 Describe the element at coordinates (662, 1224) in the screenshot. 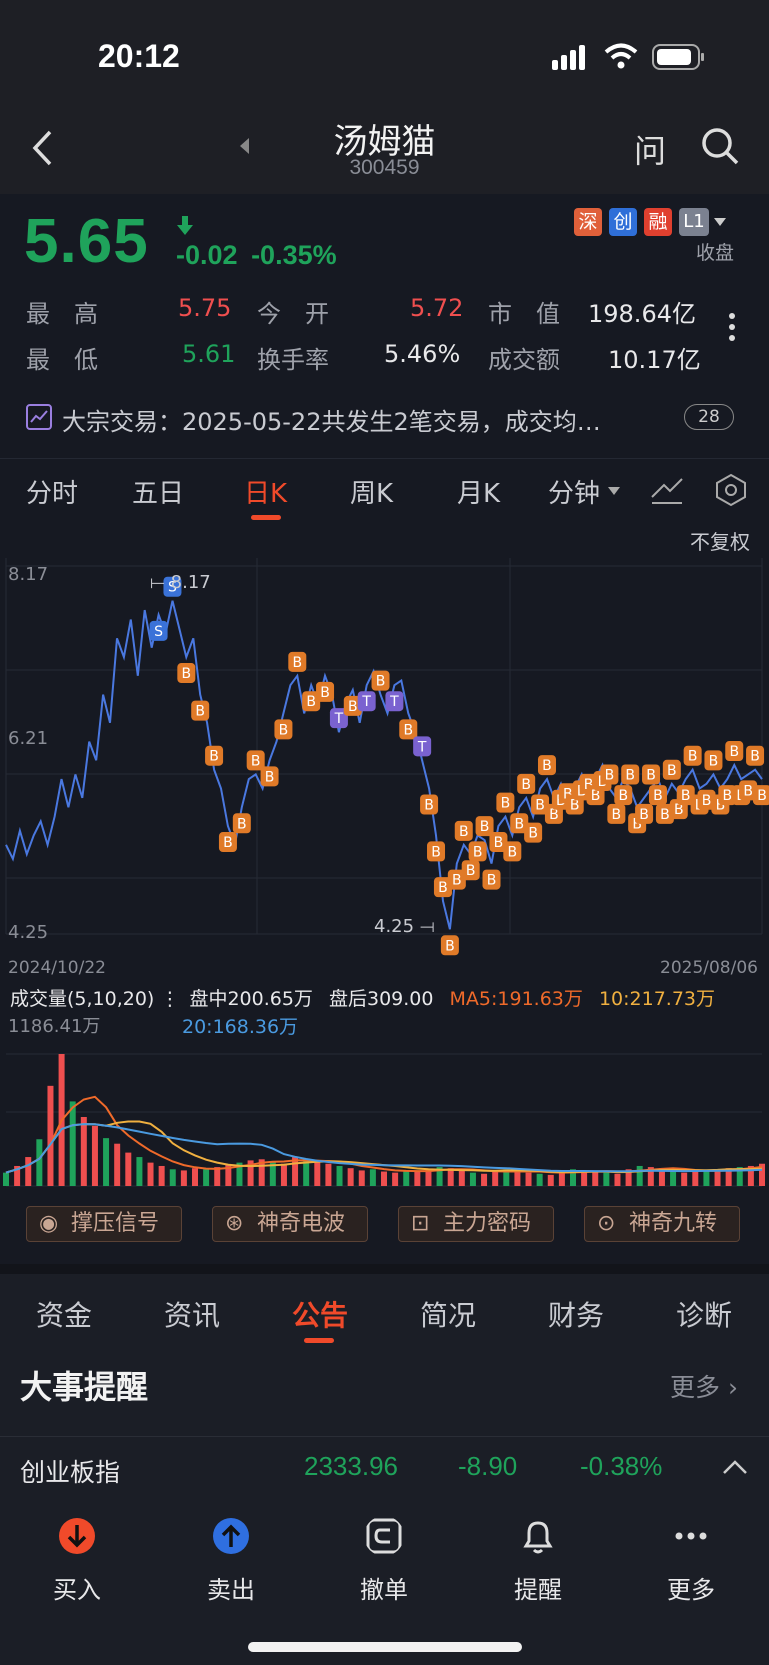

I see `magic-nine-button: ⊙ 神奇九转` at that location.